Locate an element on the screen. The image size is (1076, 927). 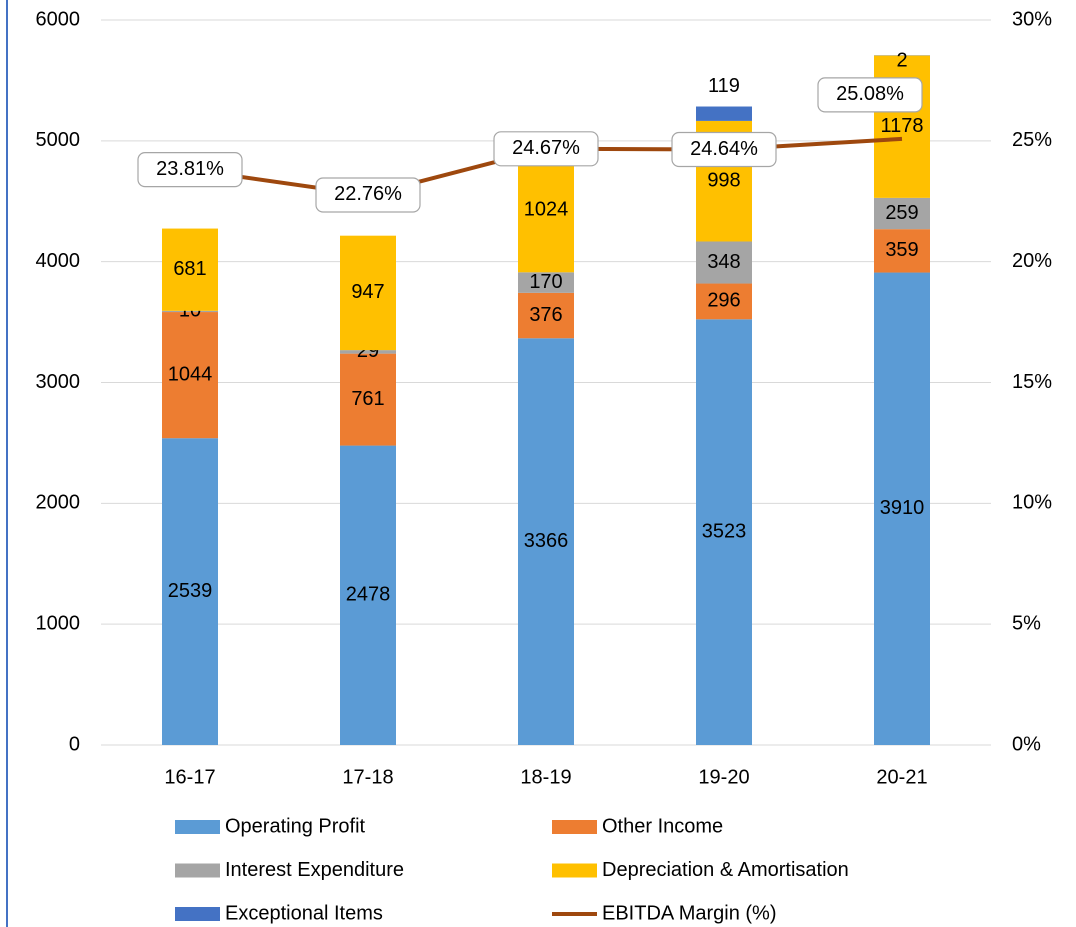
y2-tick-label: 10% is located at coordinates (1032, 503).